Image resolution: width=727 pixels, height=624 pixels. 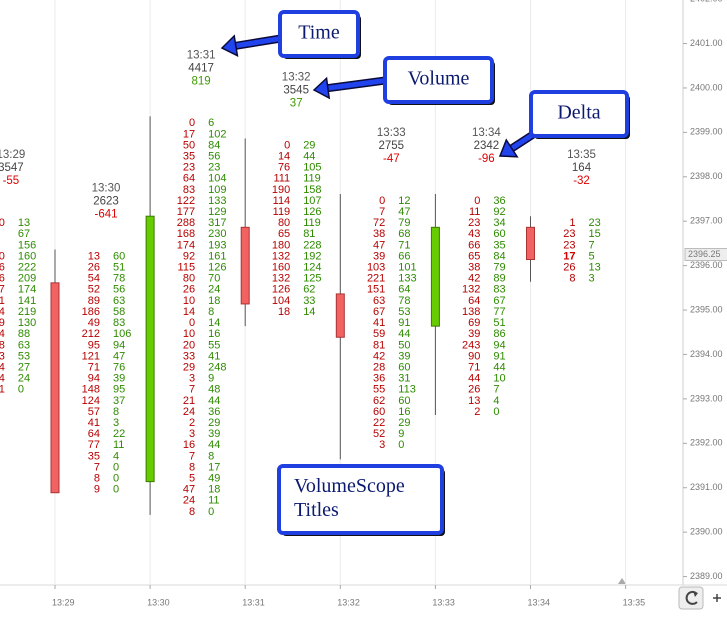 What do you see at coordinates (312, 256) in the screenshot?
I see `ask-volume: 192` at bounding box center [312, 256].